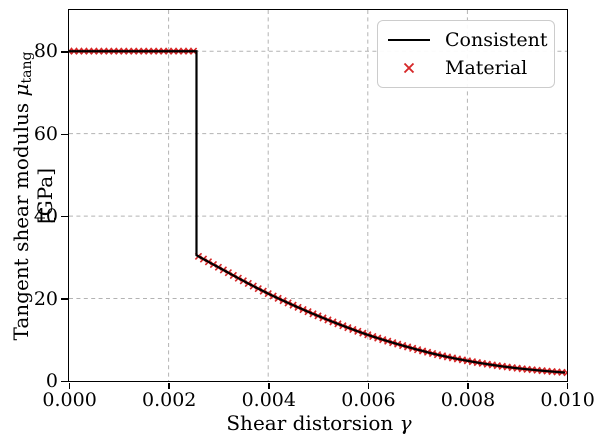 This screenshot has height=444, width=600. I want to click on x-tick-label: 0.010, so click(567, 400).